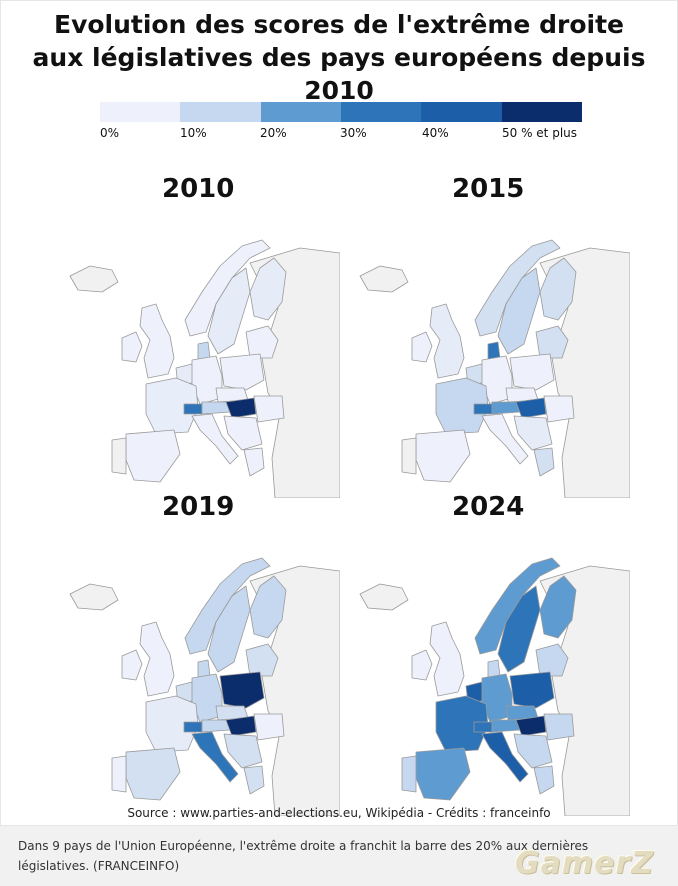 The image size is (678, 886). I want to click on title-line-1: Evolution des scores de l'extrême droite, so click(339, 24).